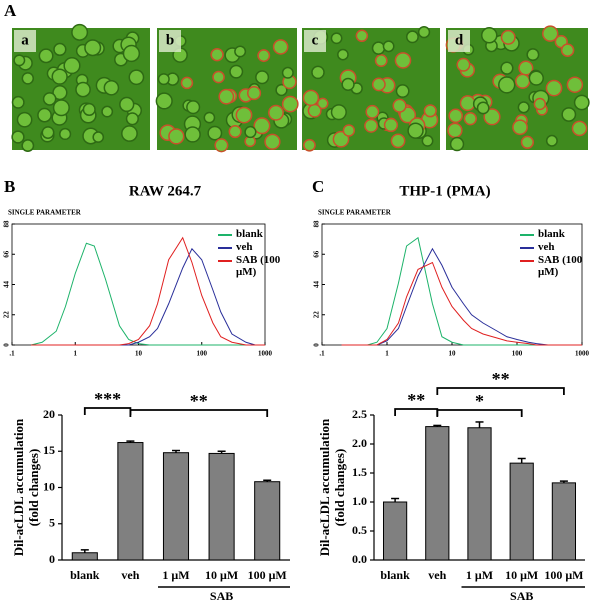 The height and width of the screenshot is (601, 598). Describe the element at coordinates (563, 575) in the screenshot. I see `x-tick-label: 100 μM` at that location.